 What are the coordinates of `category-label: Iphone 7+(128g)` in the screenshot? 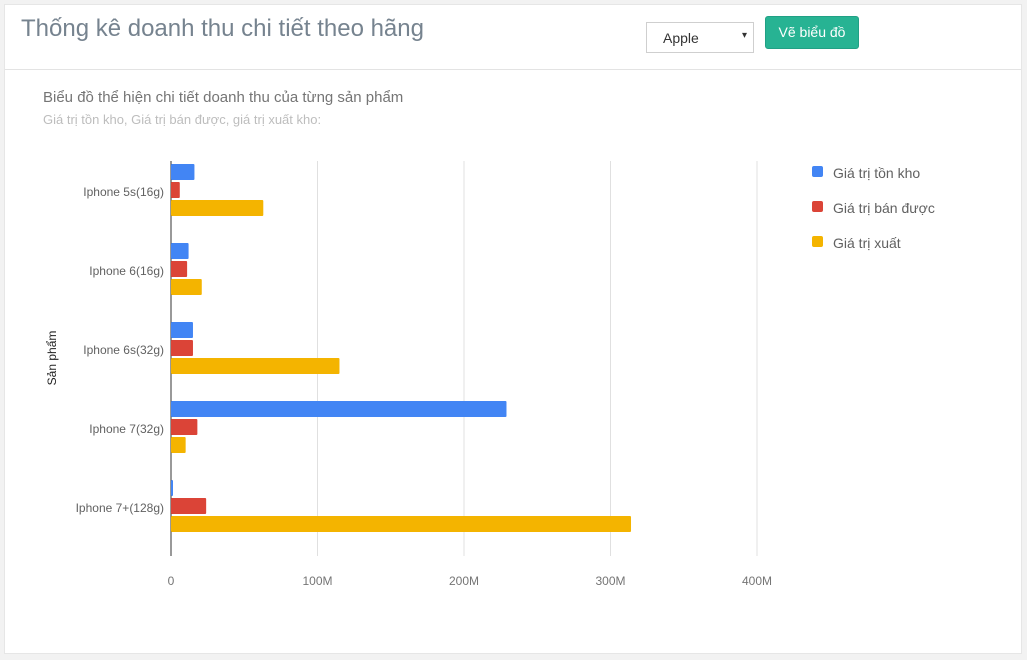 It's located at (120, 508).